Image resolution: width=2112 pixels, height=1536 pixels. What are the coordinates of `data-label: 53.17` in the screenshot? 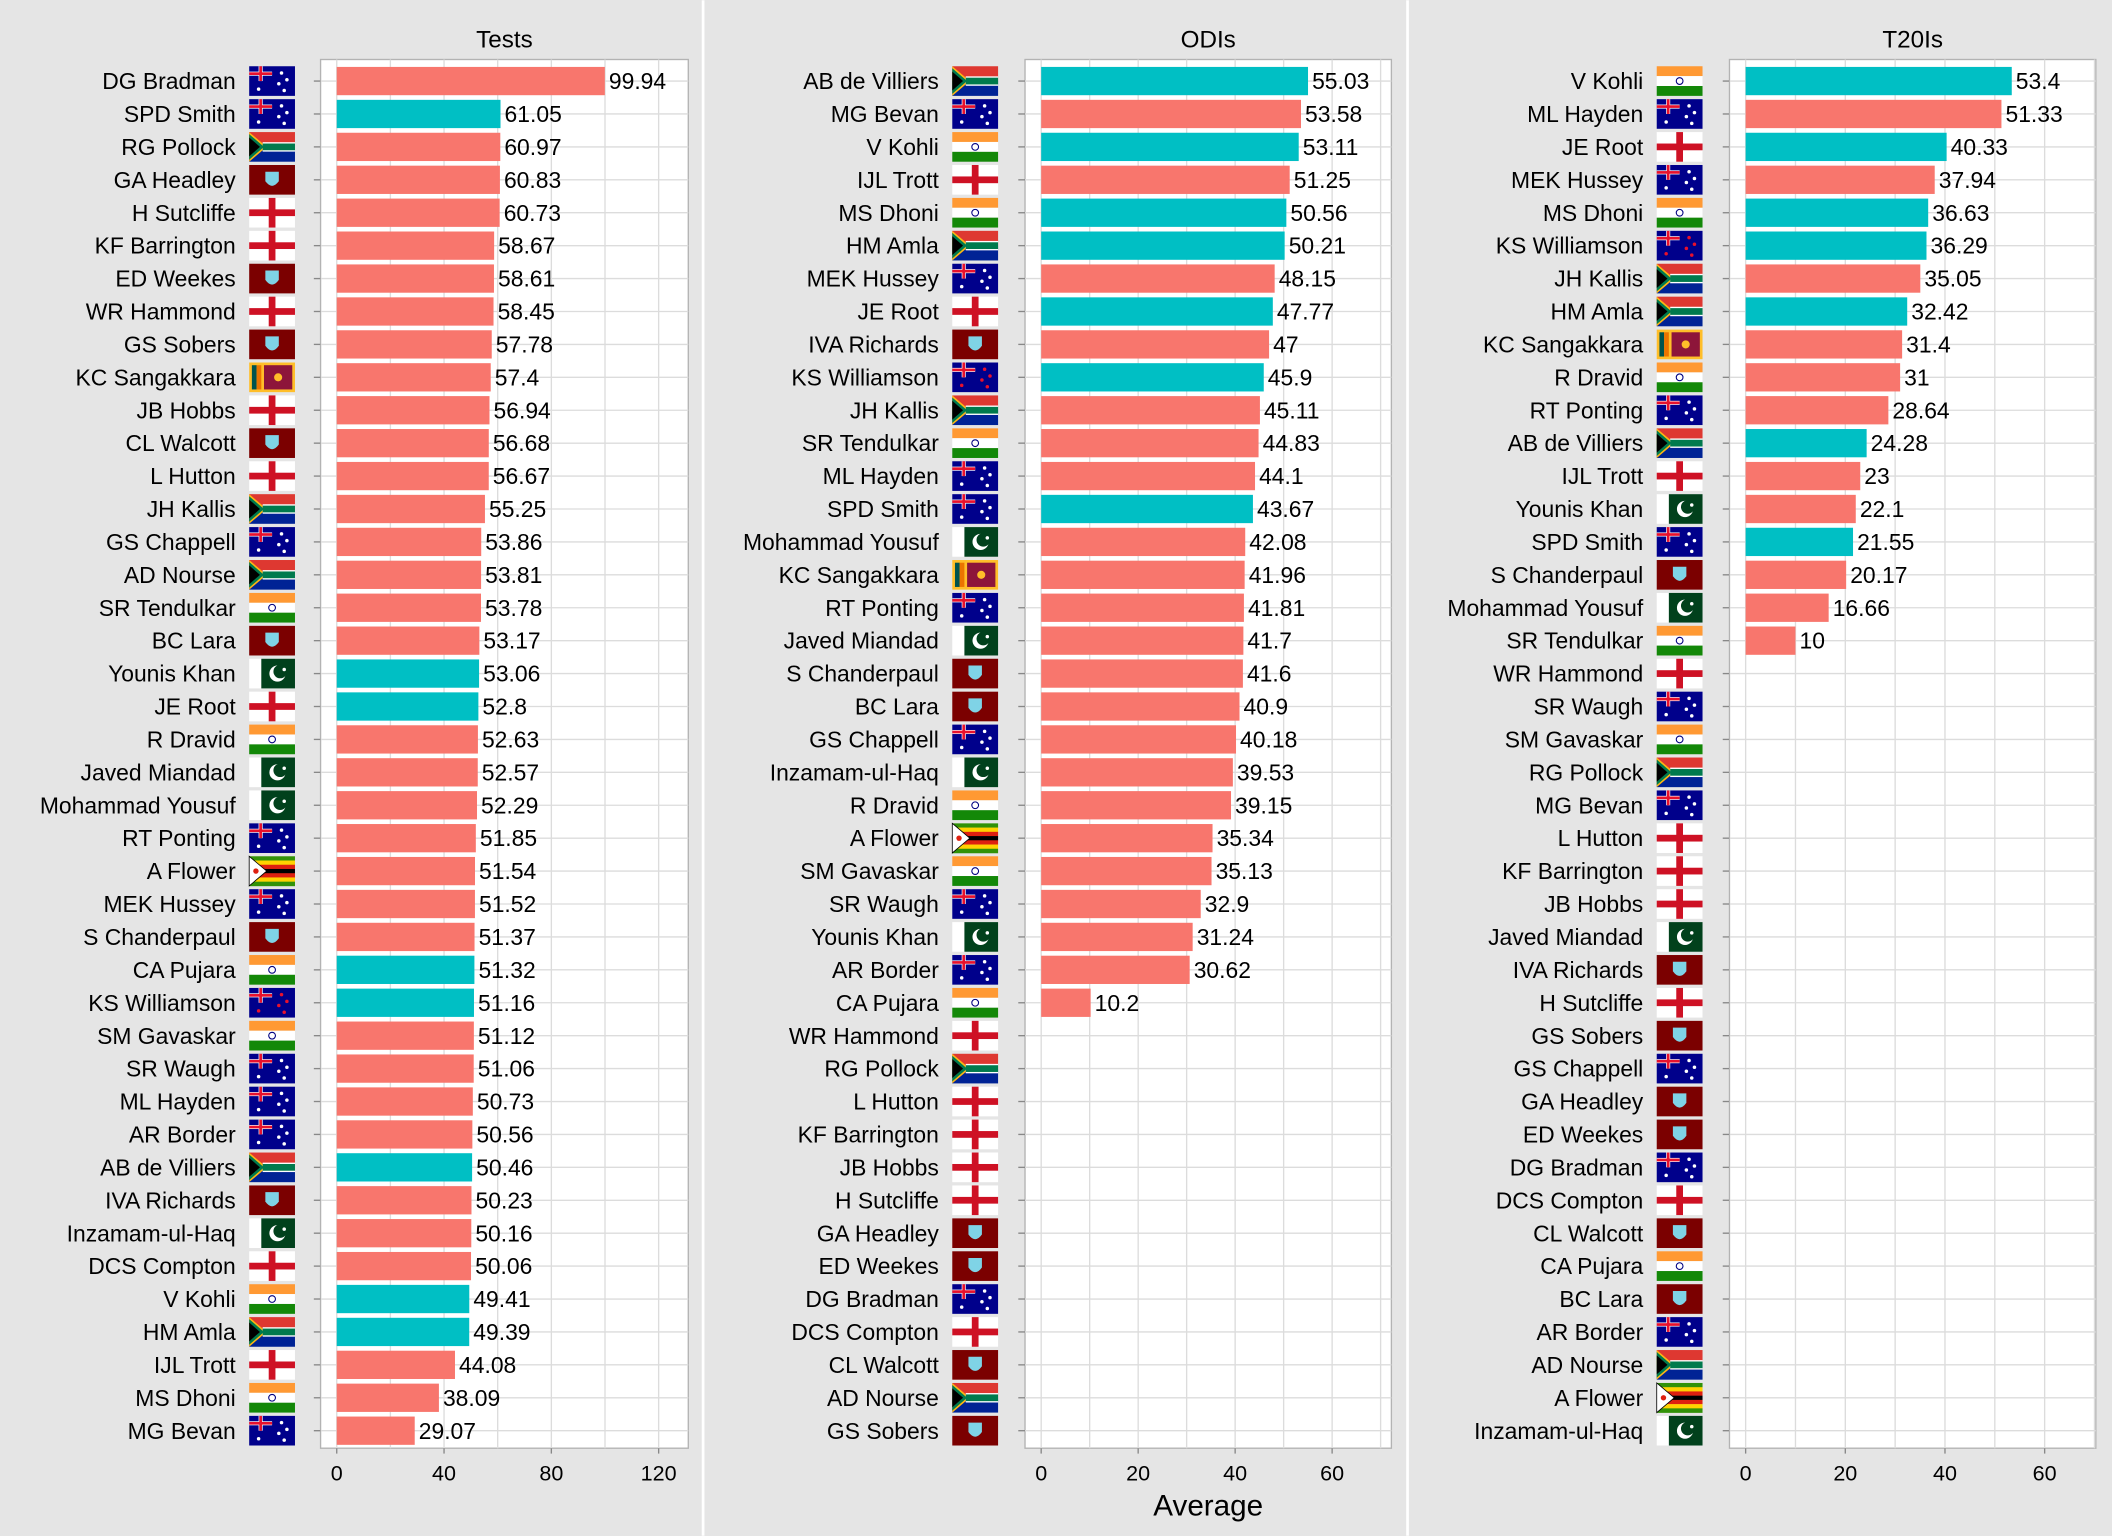 It's located at (511, 641).